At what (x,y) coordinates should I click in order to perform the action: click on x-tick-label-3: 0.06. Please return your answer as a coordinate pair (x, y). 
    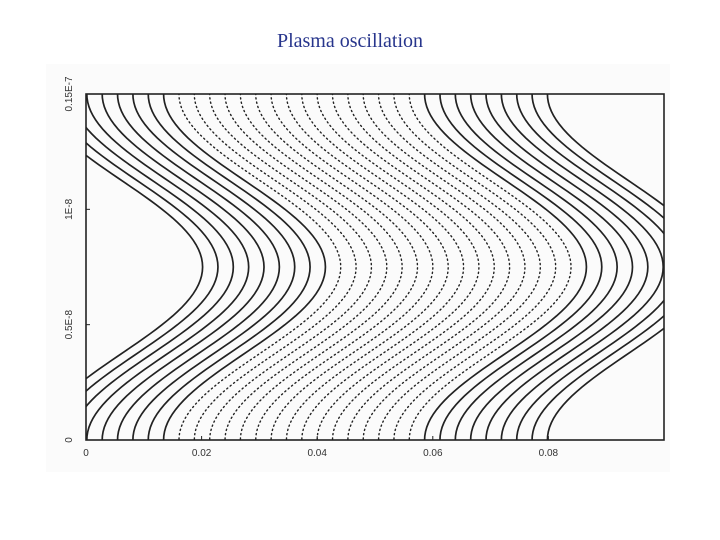
    Looking at the image, I should click on (433, 453).